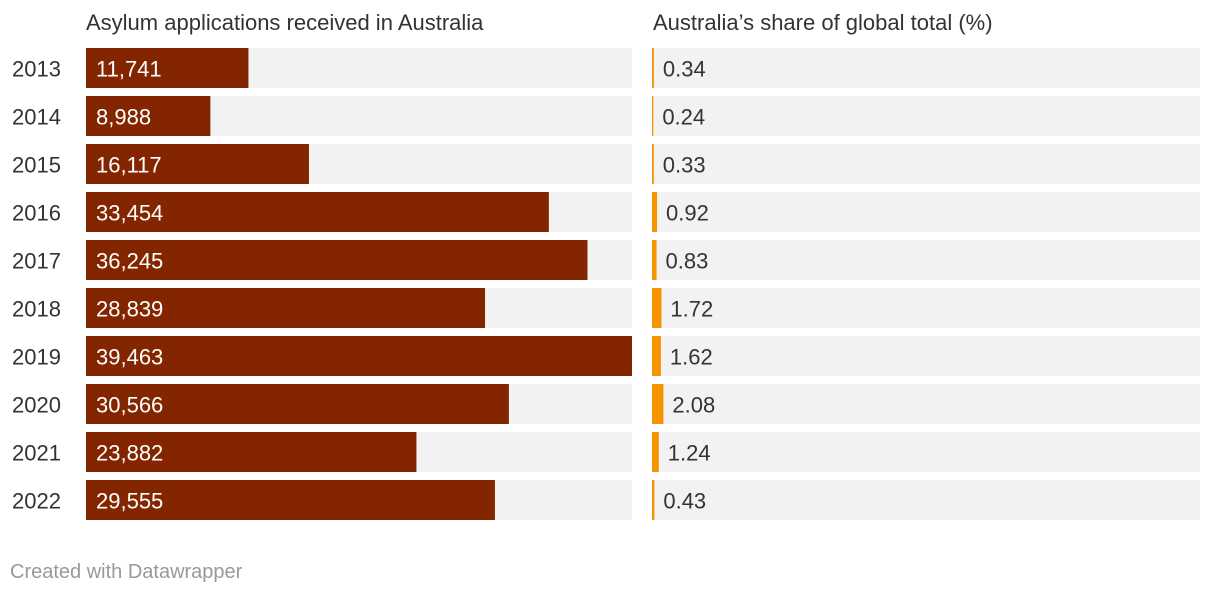 The width and height of the screenshot is (1220, 596). What do you see at coordinates (36, 405) in the screenshot?
I see `year-label: 2020` at bounding box center [36, 405].